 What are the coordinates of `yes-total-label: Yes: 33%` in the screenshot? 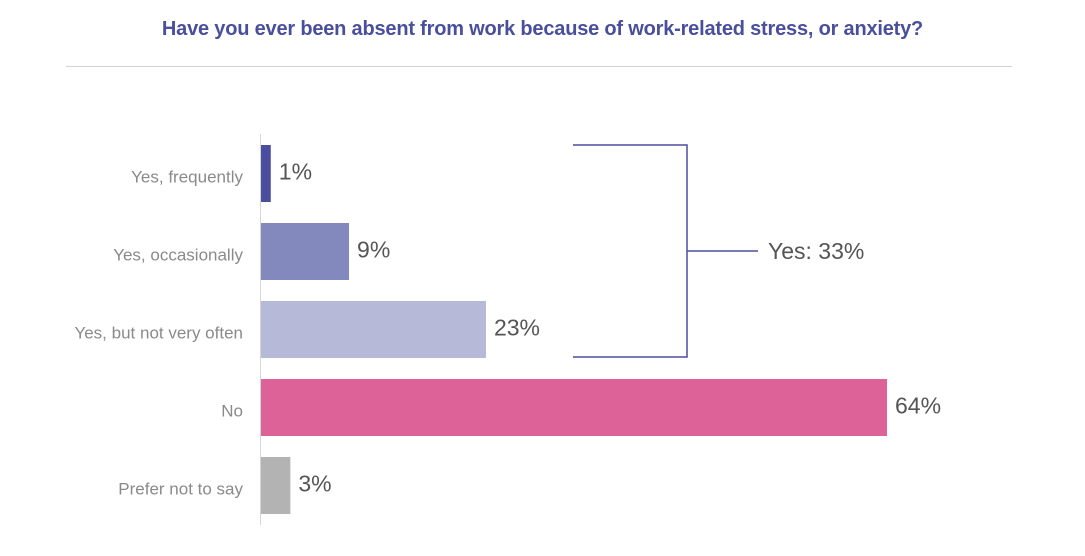 It's located at (816, 251).